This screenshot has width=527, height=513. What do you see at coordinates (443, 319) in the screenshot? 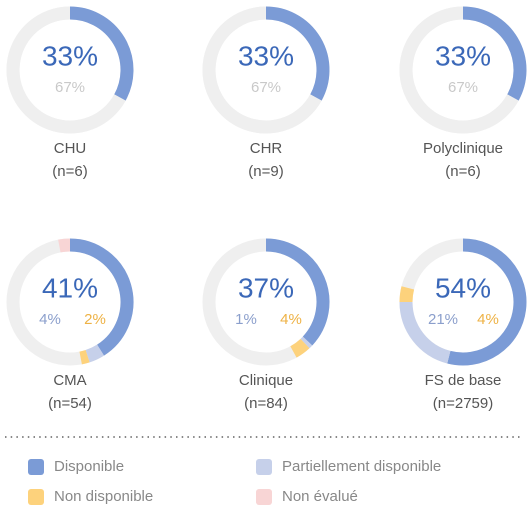
I see `partial-label: 21%` at bounding box center [443, 319].